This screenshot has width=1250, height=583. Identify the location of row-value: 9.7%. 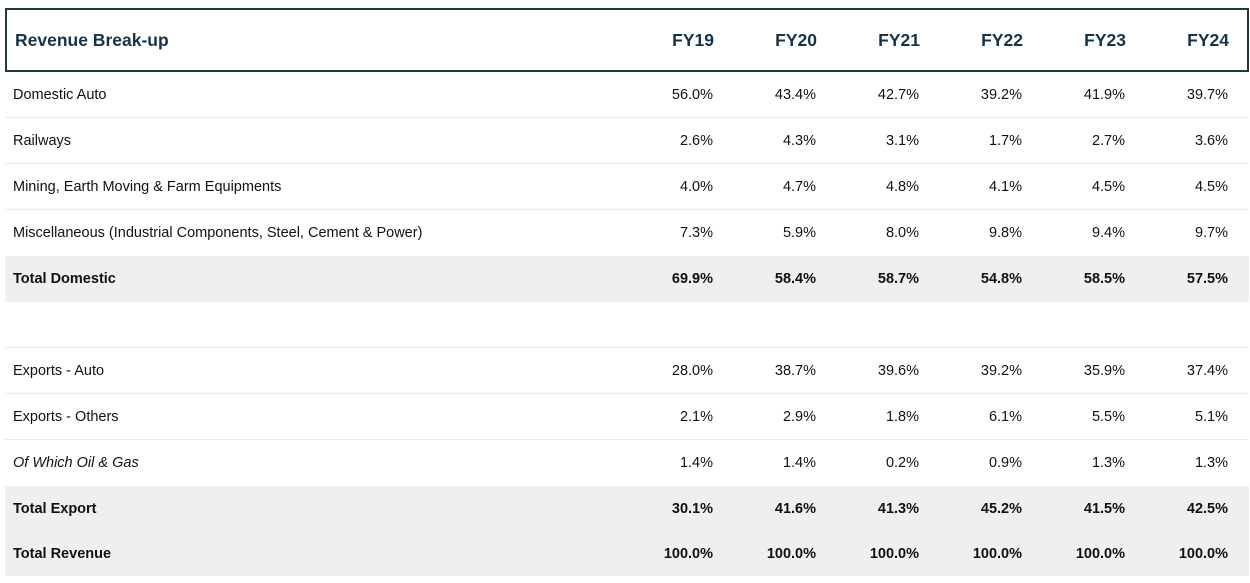
(1211, 233).